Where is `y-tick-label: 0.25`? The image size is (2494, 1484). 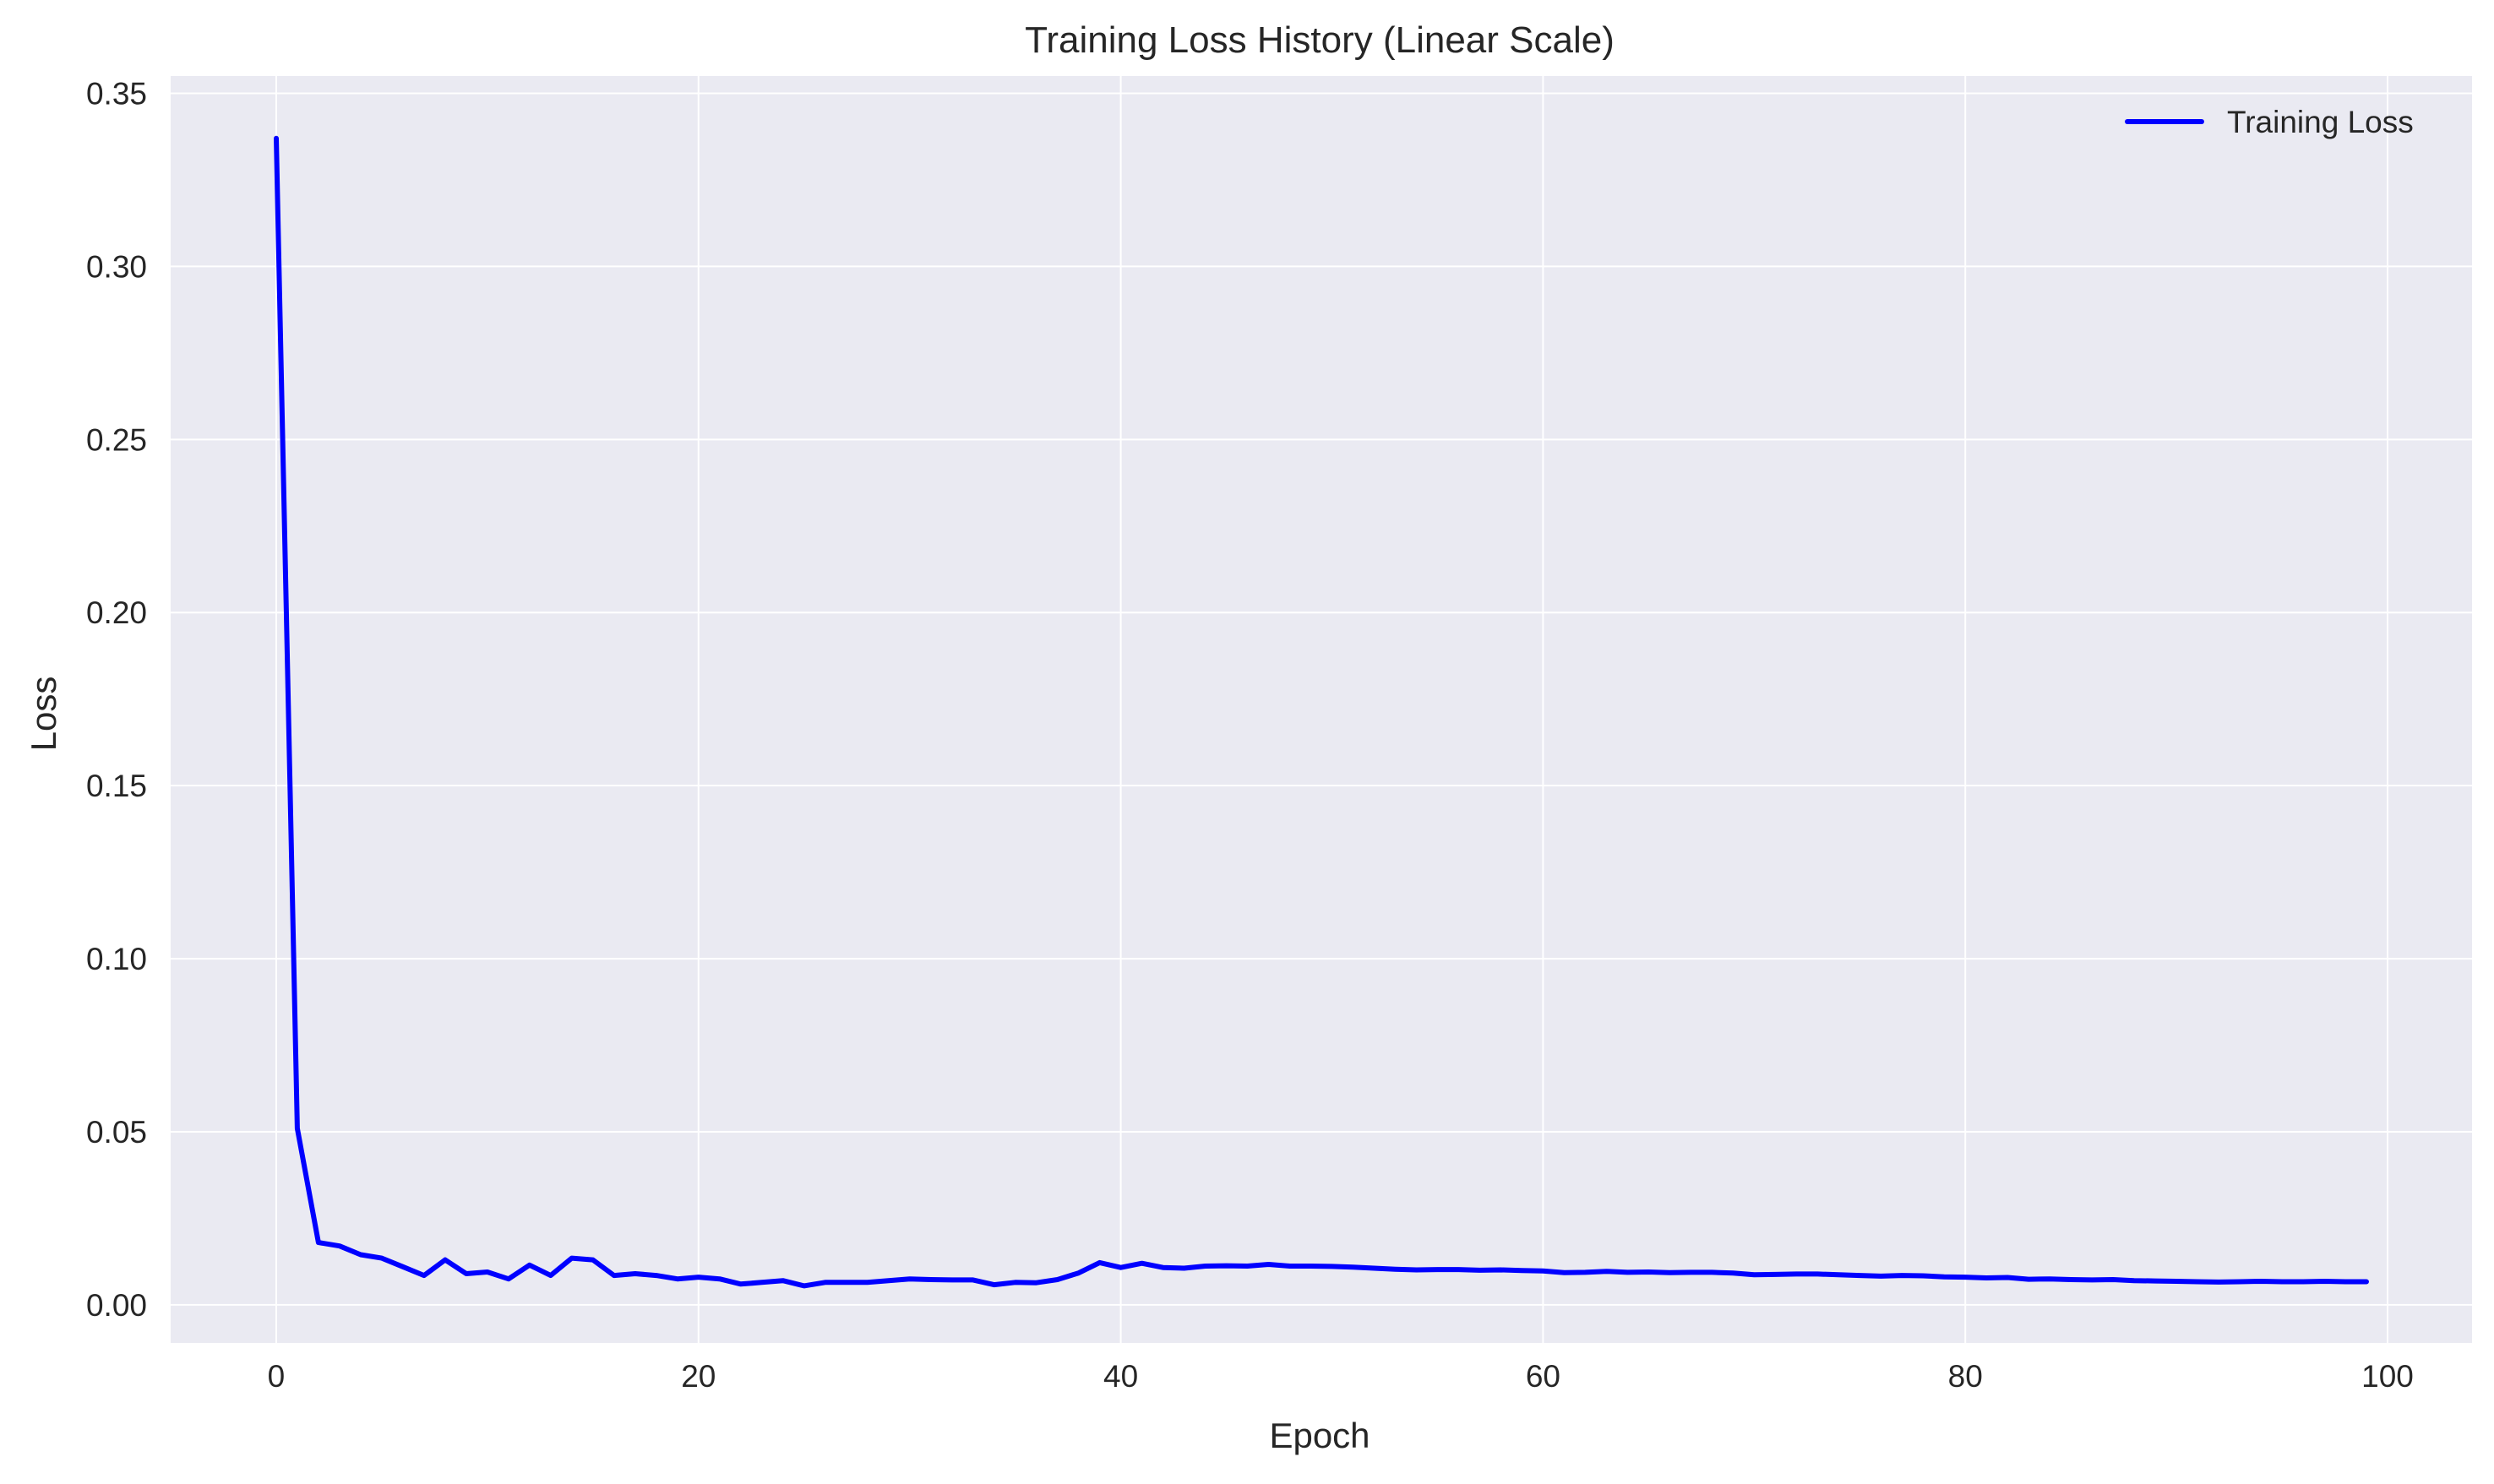
y-tick-label: 0.25 is located at coordinates (116, 439).